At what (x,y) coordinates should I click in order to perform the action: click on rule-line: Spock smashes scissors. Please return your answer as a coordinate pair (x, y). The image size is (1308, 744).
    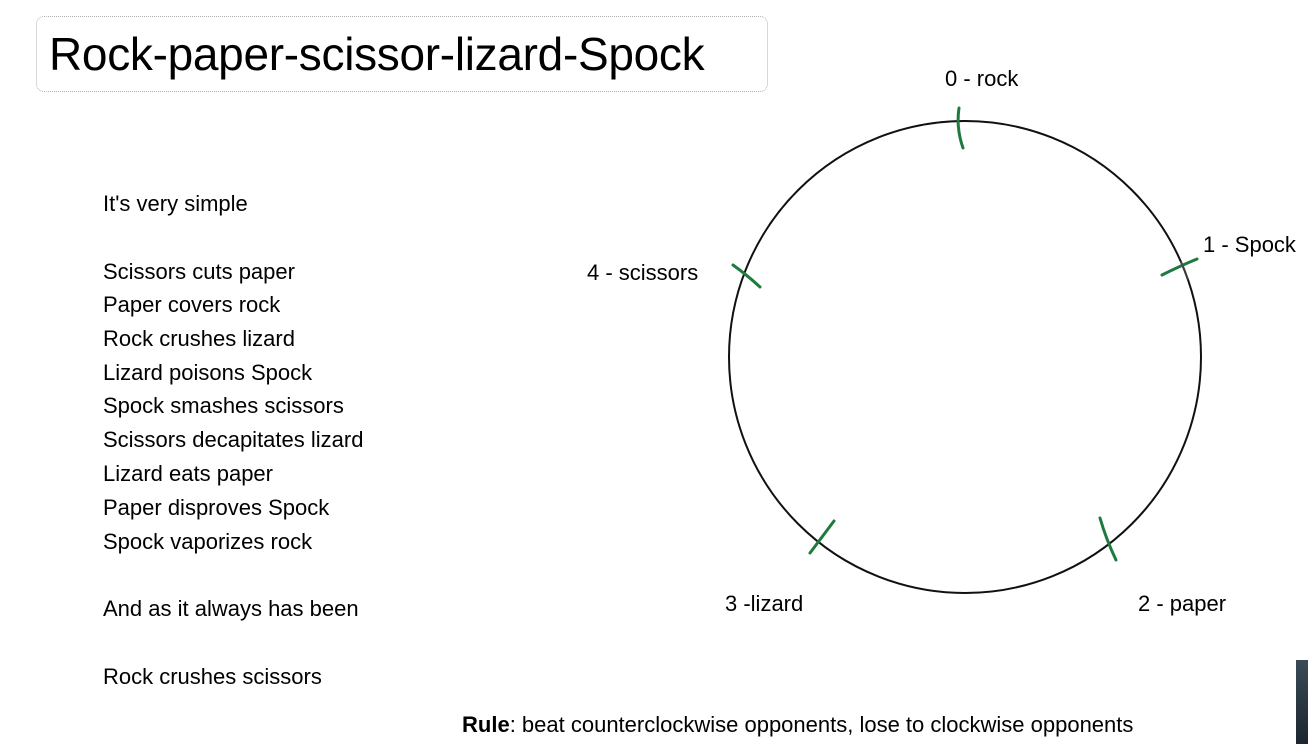
    Looking at the image, I should click on (223, 405).